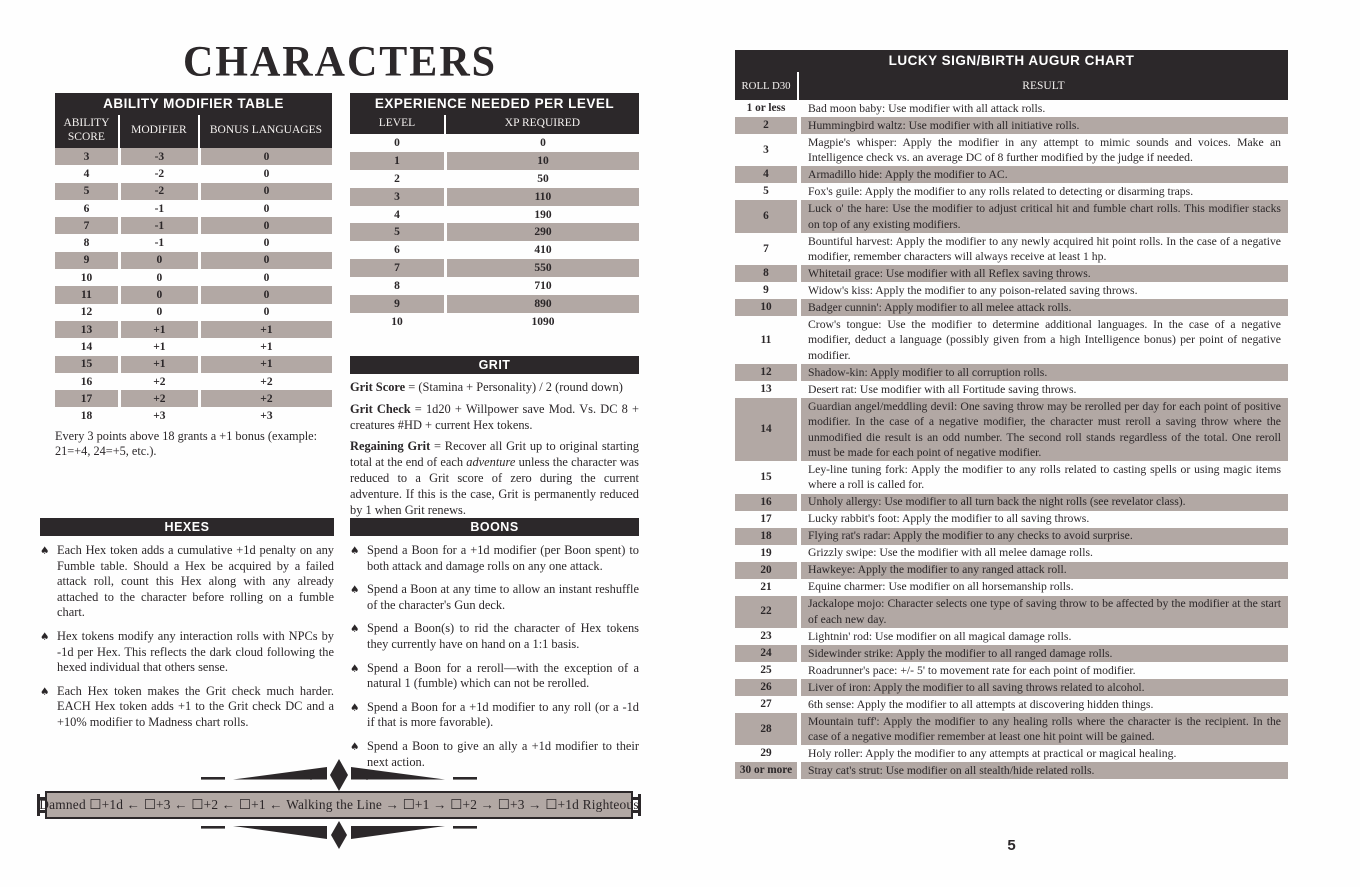 The height and width of the screenshot is (887, 1360). I want to click on level-cell: 8, so click(397, 286).